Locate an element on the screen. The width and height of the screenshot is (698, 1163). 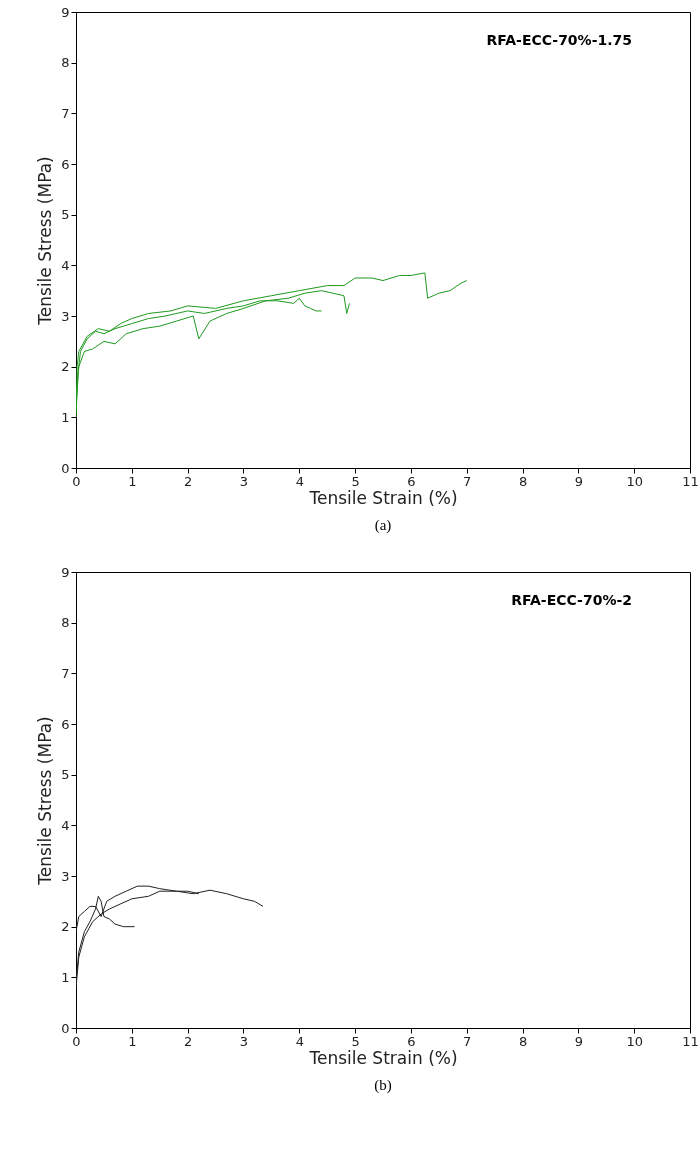
text: (b) is located at coordinates (383, 1085).